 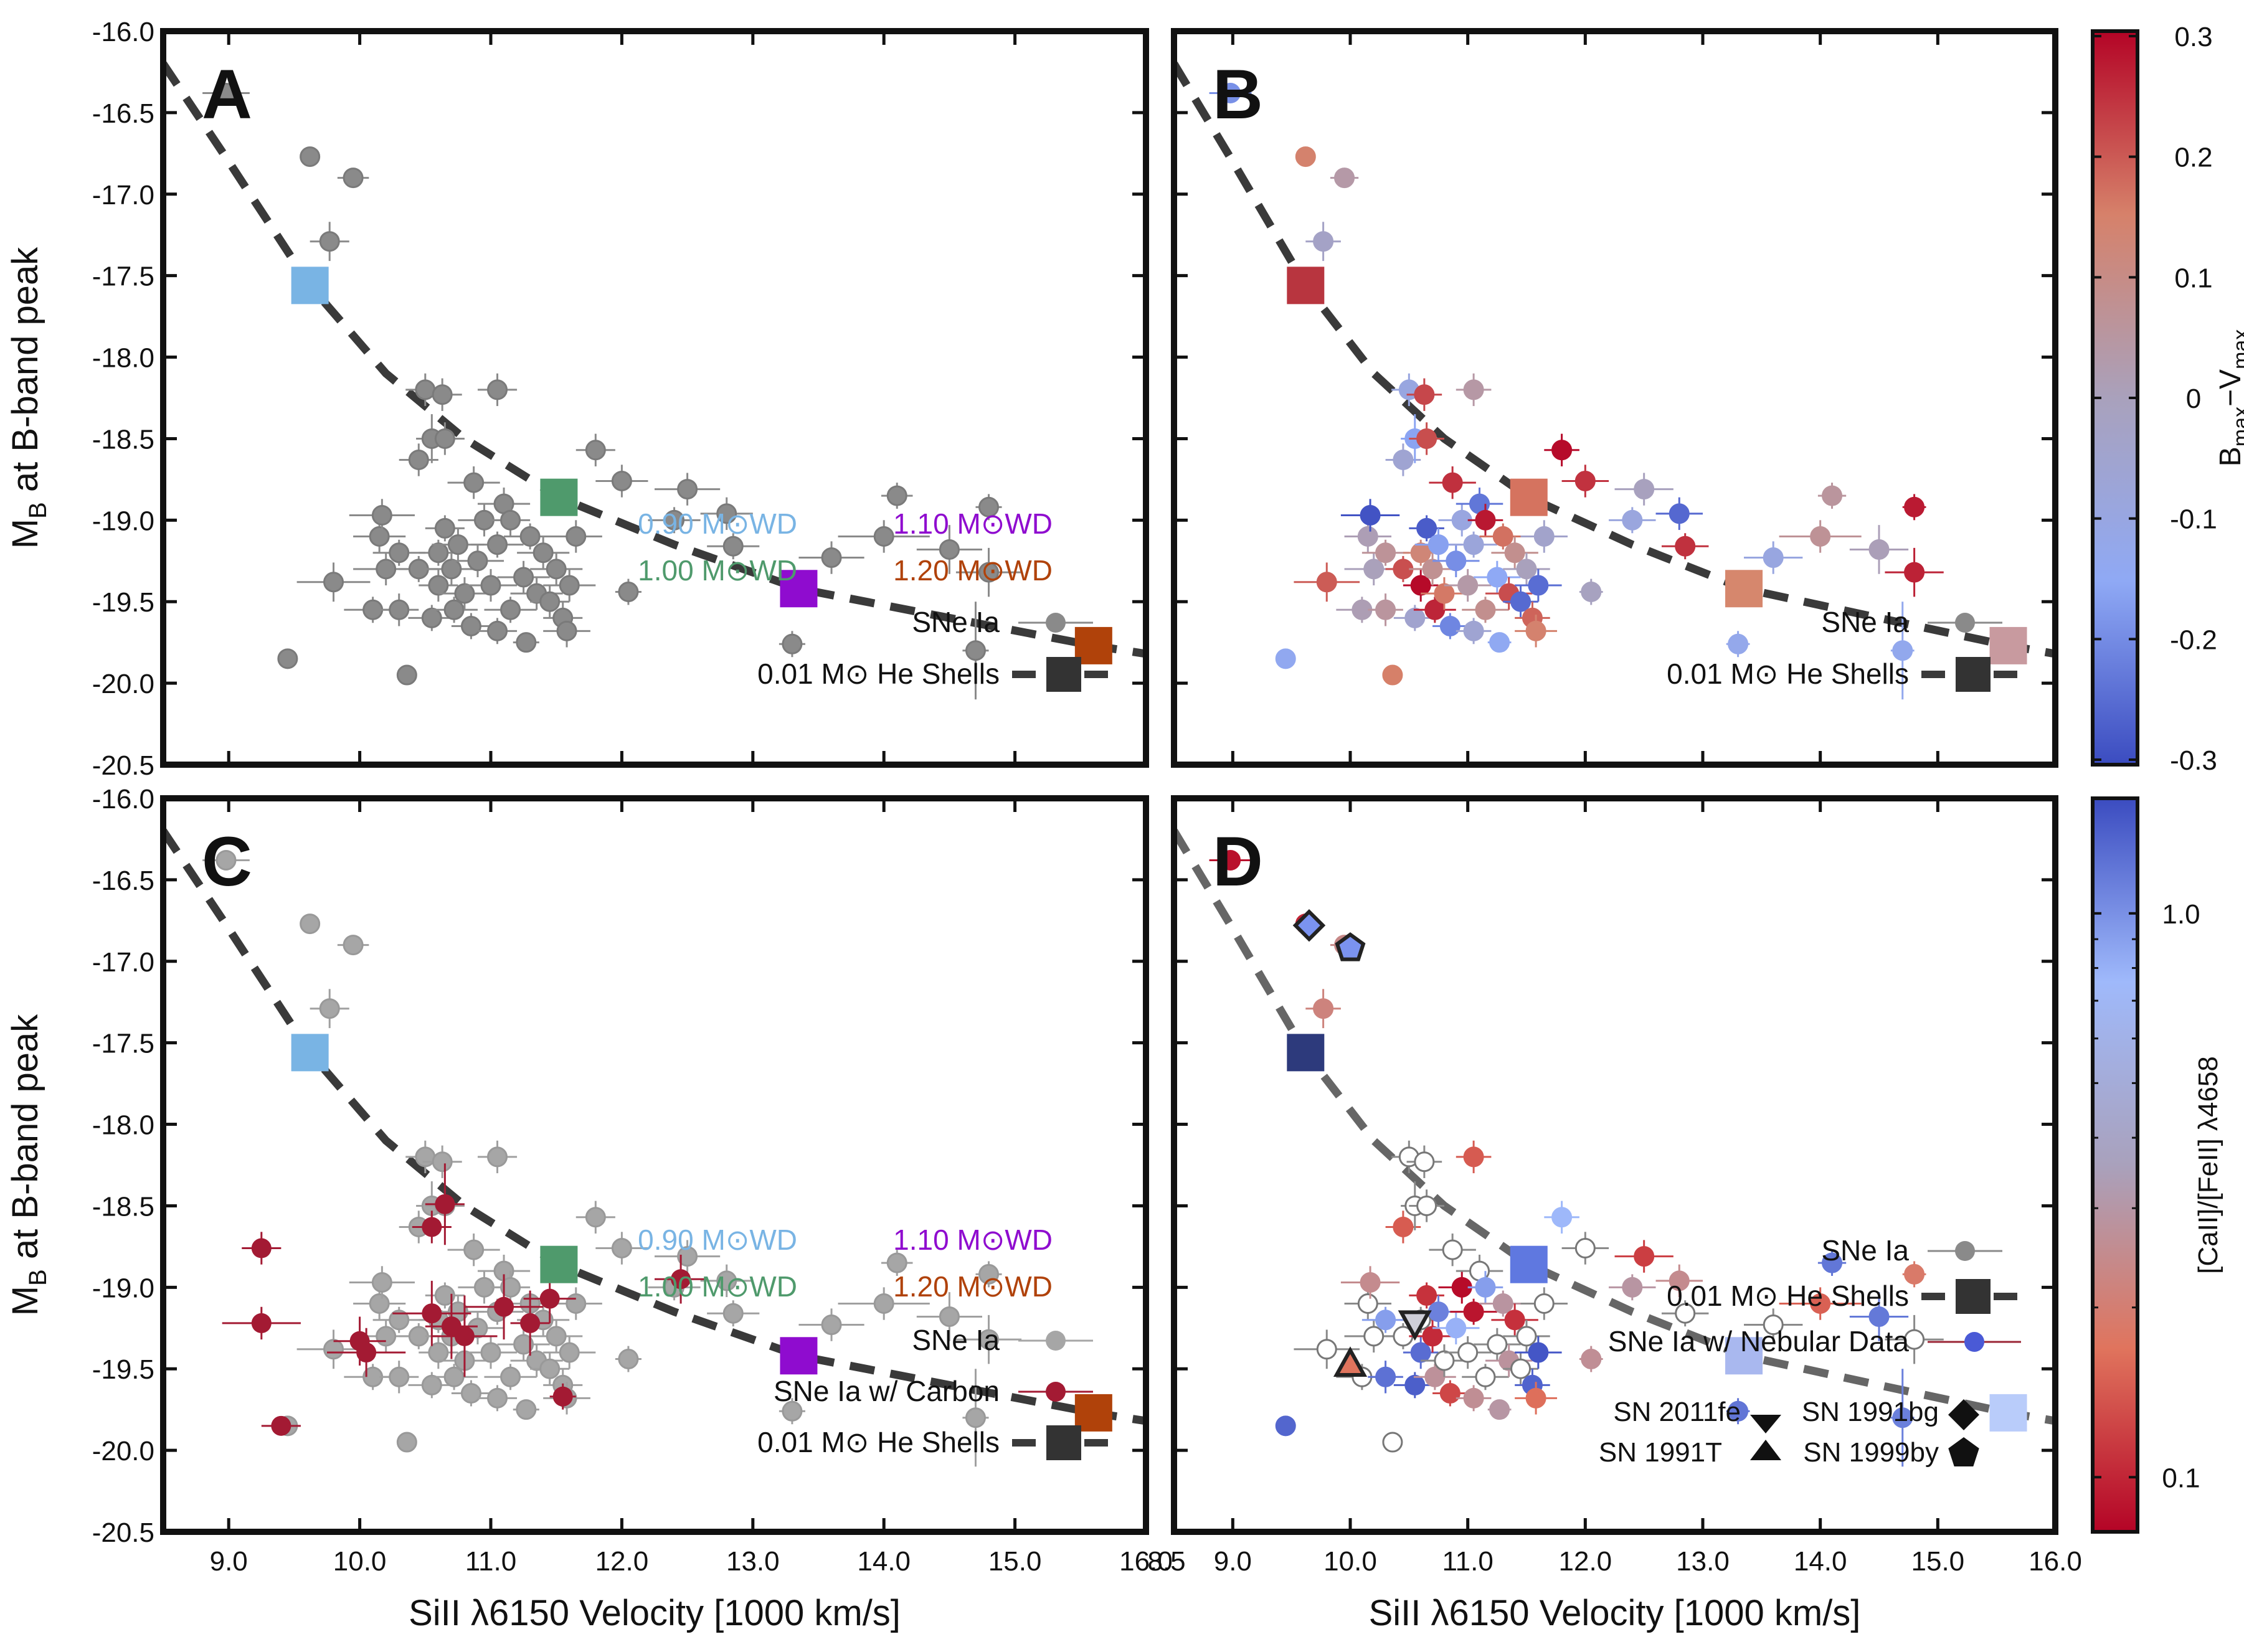 What do you see at coordinates (2193, 760) in the screenshot?
I see `colorbar-tick-label: -0.3` at bounding box center [2193, 760].